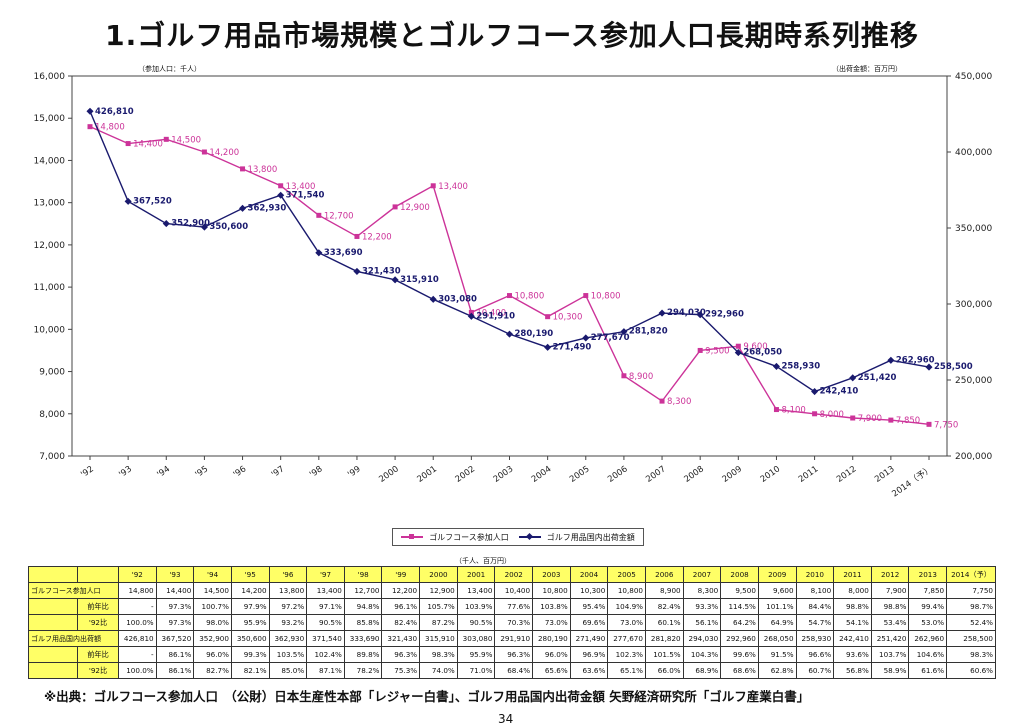 Image resolution: width=1024 pixels, height=726 pixels. Describe the element at coordinates (852, 670) in the screenshot. I see `table-cell: 56.8%` at that location.